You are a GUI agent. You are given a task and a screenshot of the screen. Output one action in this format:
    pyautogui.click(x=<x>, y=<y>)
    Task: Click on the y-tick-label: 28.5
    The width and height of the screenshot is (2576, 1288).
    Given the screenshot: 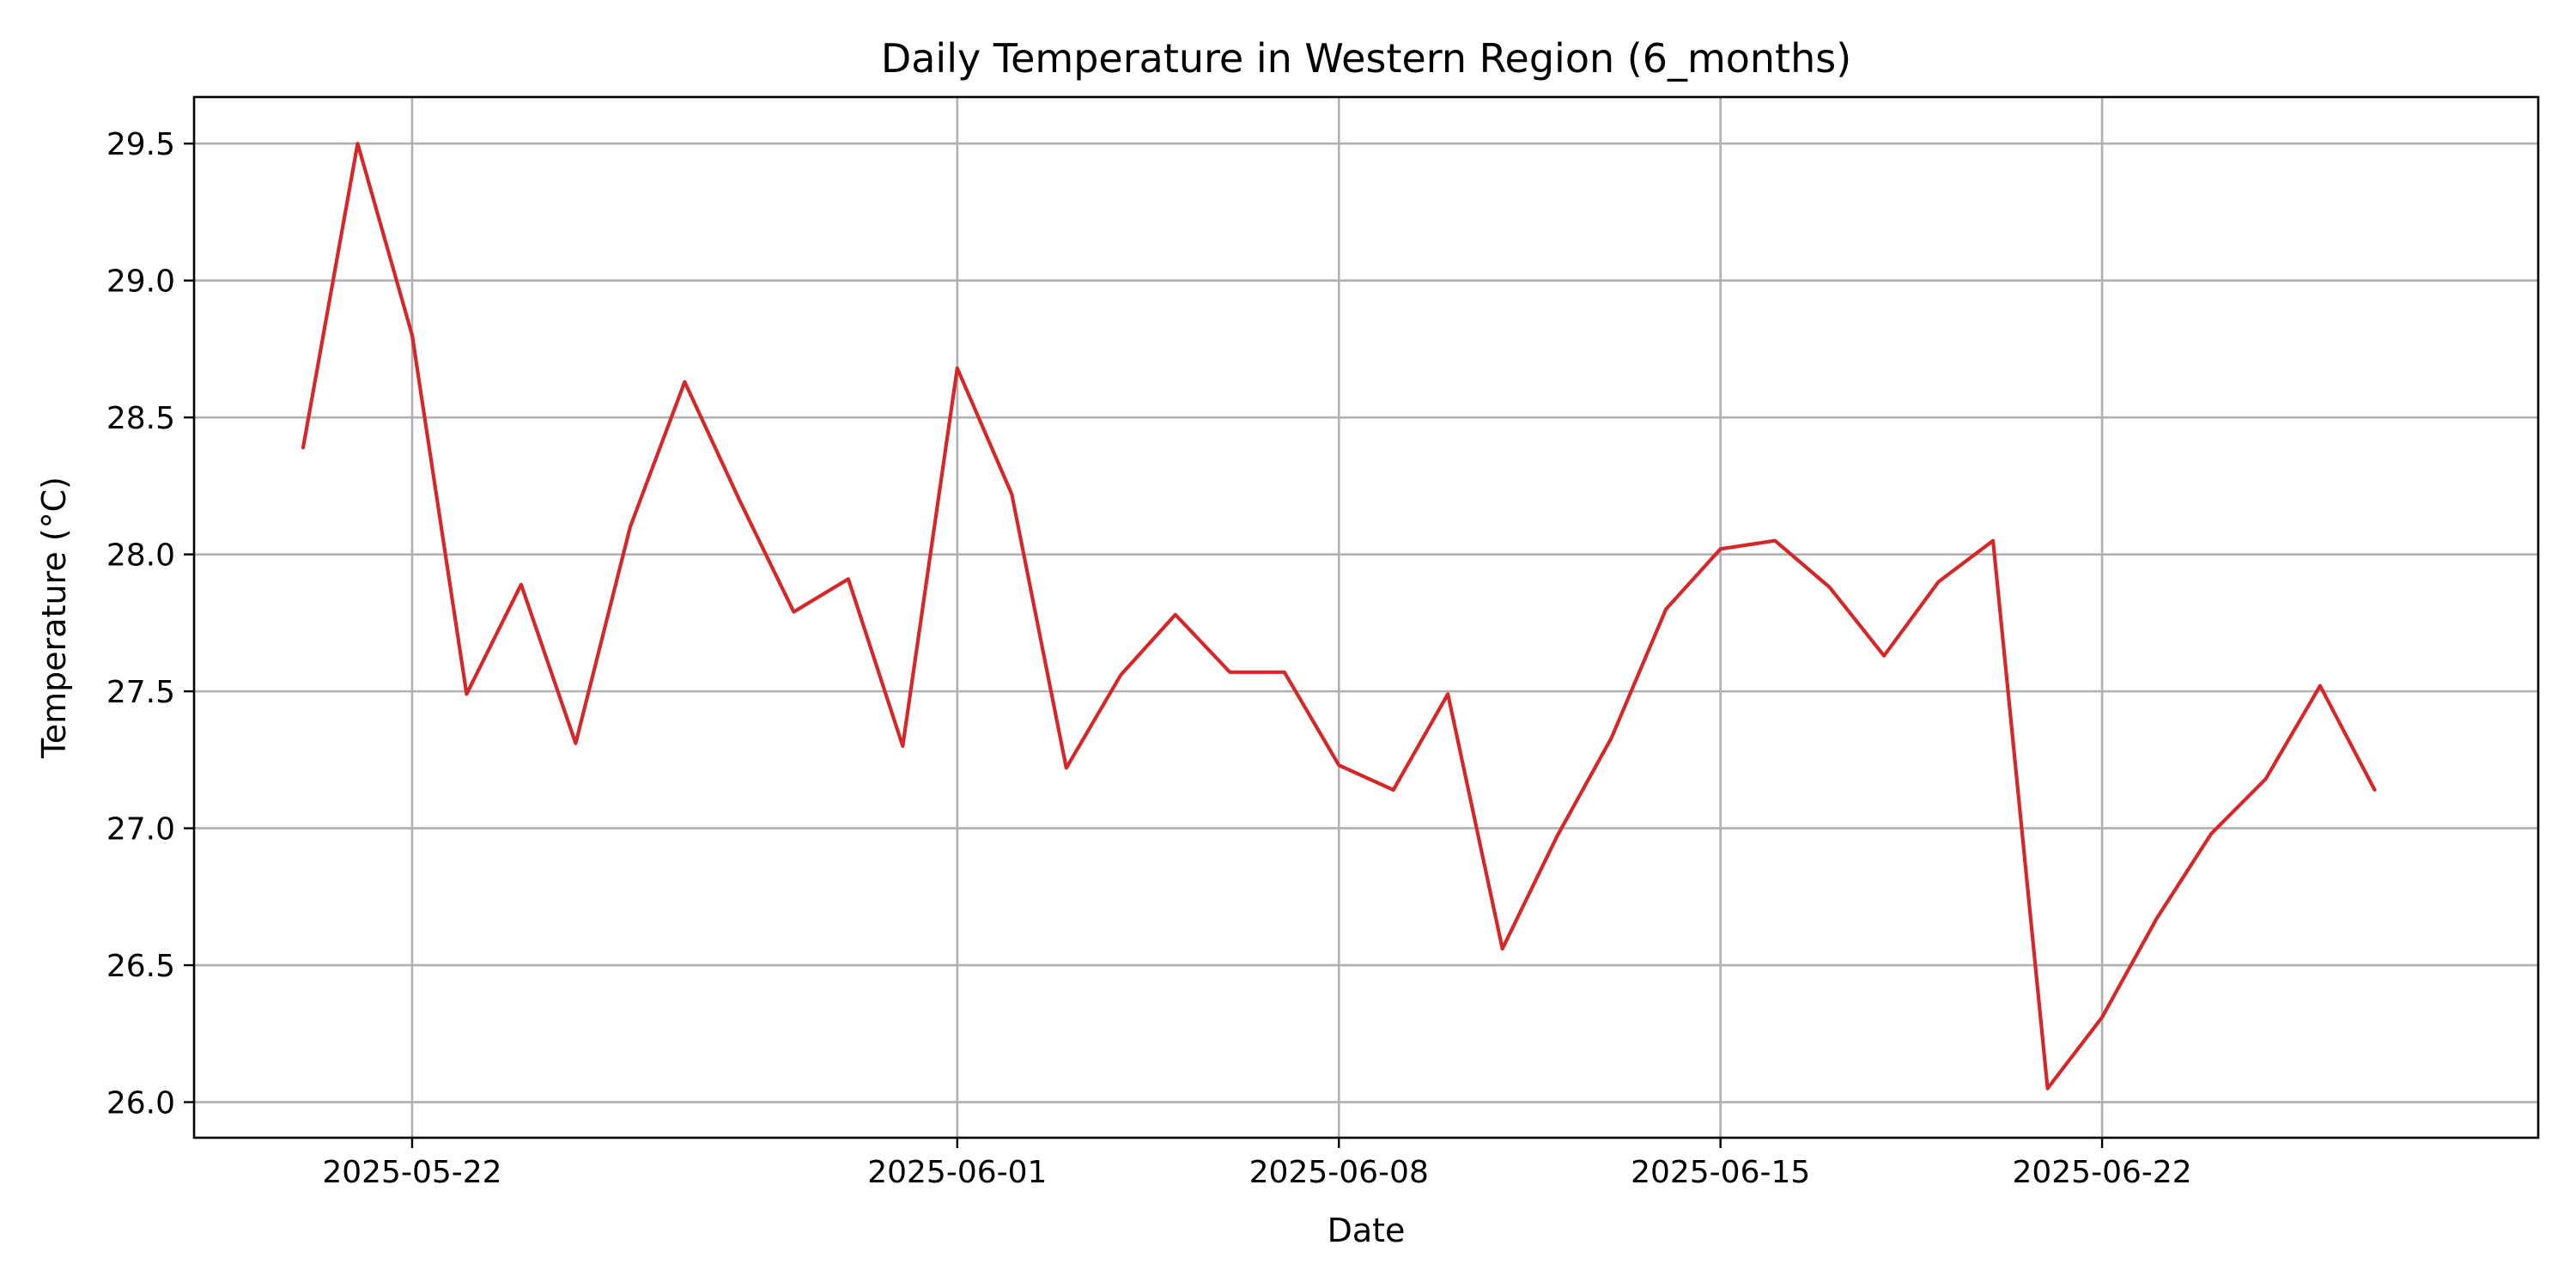 What is the action you would take?
    pyautogui.click(x=140, y=419)
    